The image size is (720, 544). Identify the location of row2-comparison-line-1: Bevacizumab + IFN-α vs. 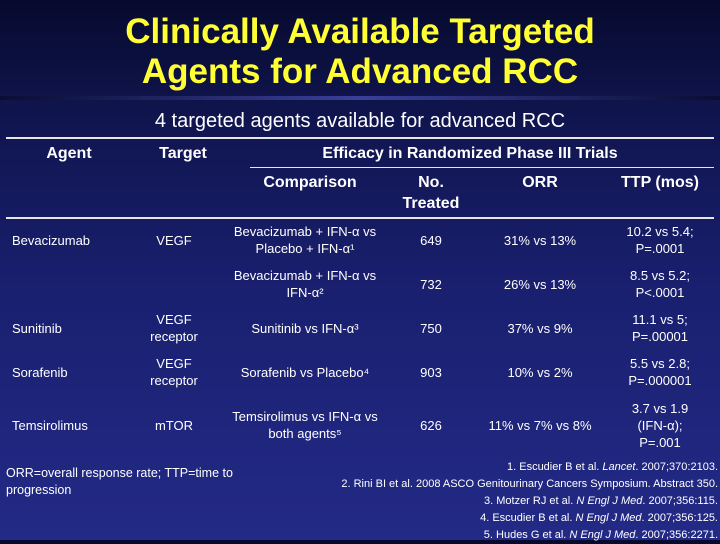
(305, 275).